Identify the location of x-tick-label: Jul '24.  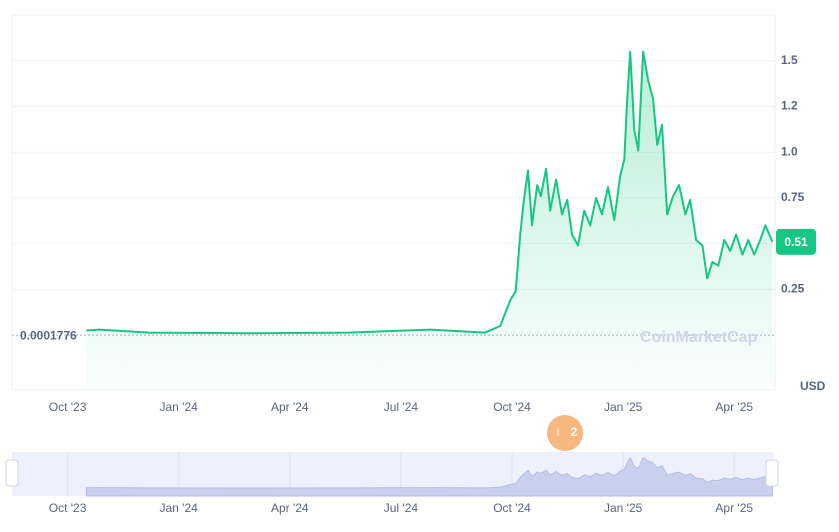
(401, 407).